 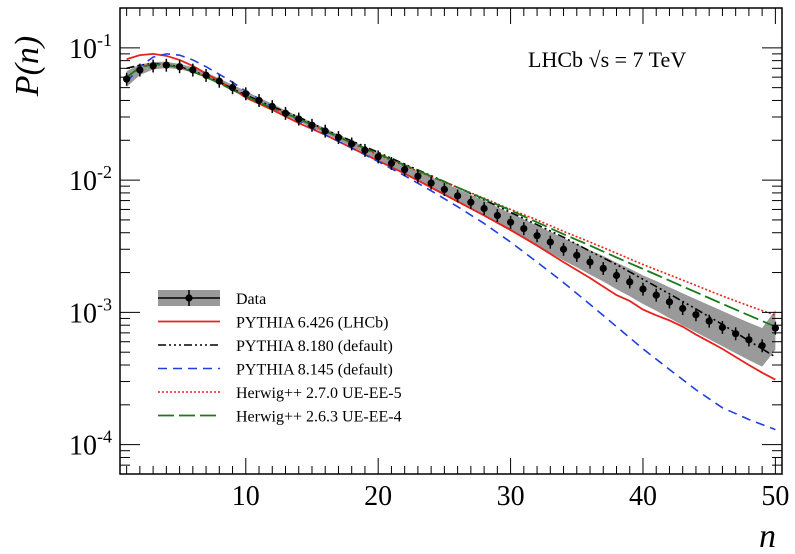 I want to click on annotation-prefix: LHCb, so click(x=558, y=59).